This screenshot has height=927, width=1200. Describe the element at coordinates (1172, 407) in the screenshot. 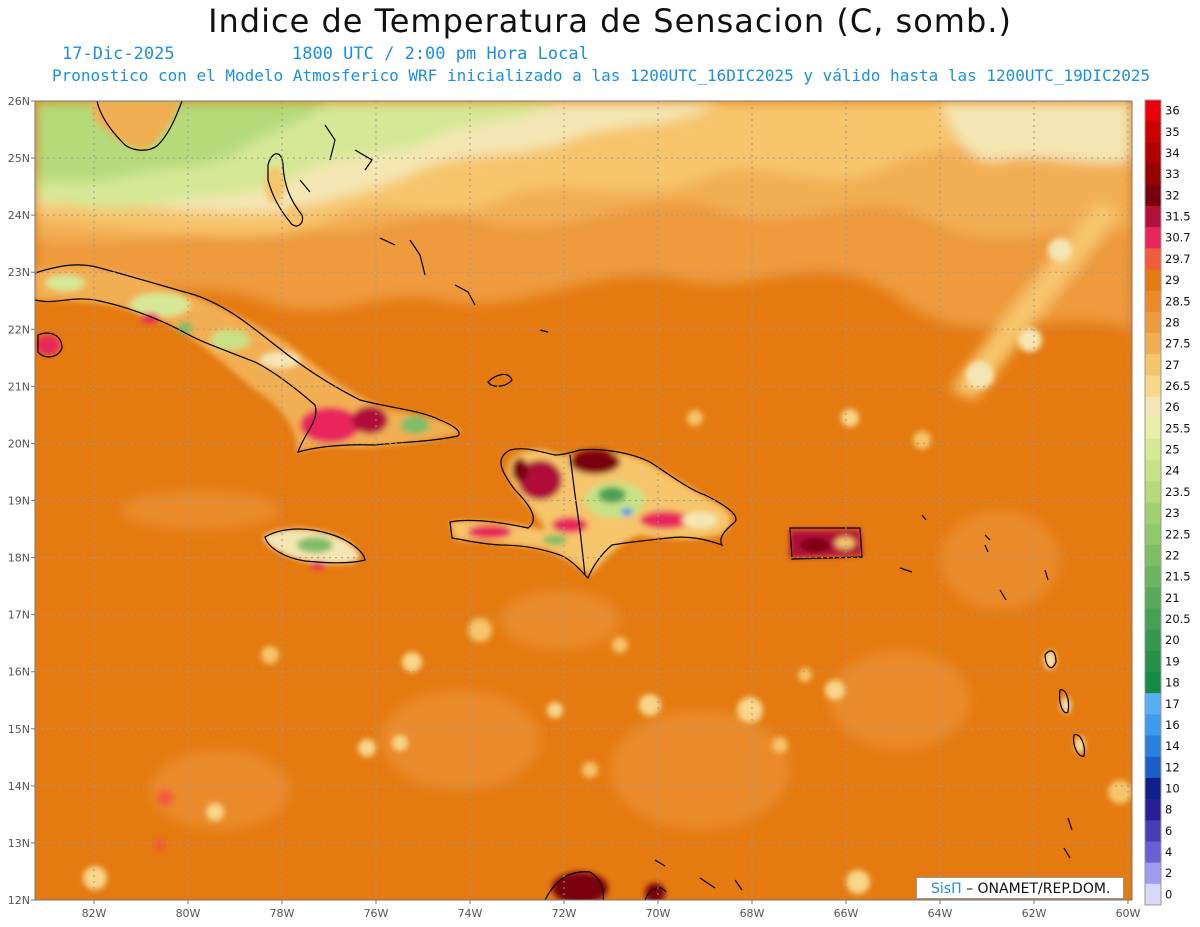

I see `colorbar-label: 26` at that location.